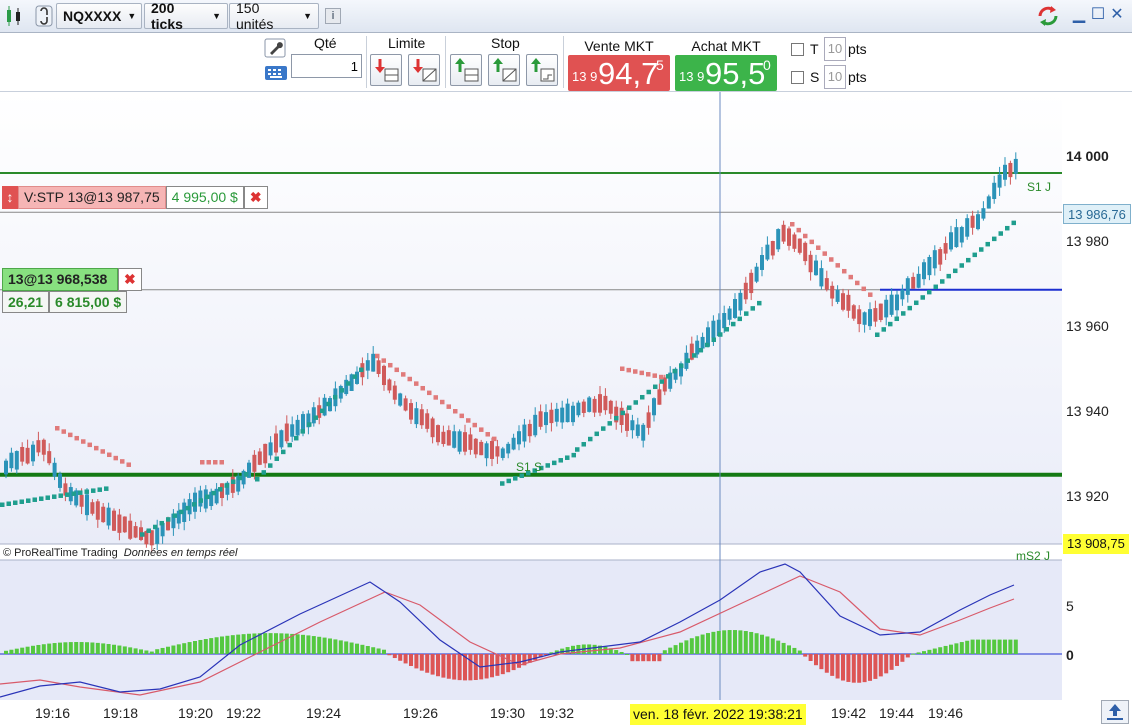 The image size is (1132, 726). I want to click on close-icon: ✕, so click(1117, 14).